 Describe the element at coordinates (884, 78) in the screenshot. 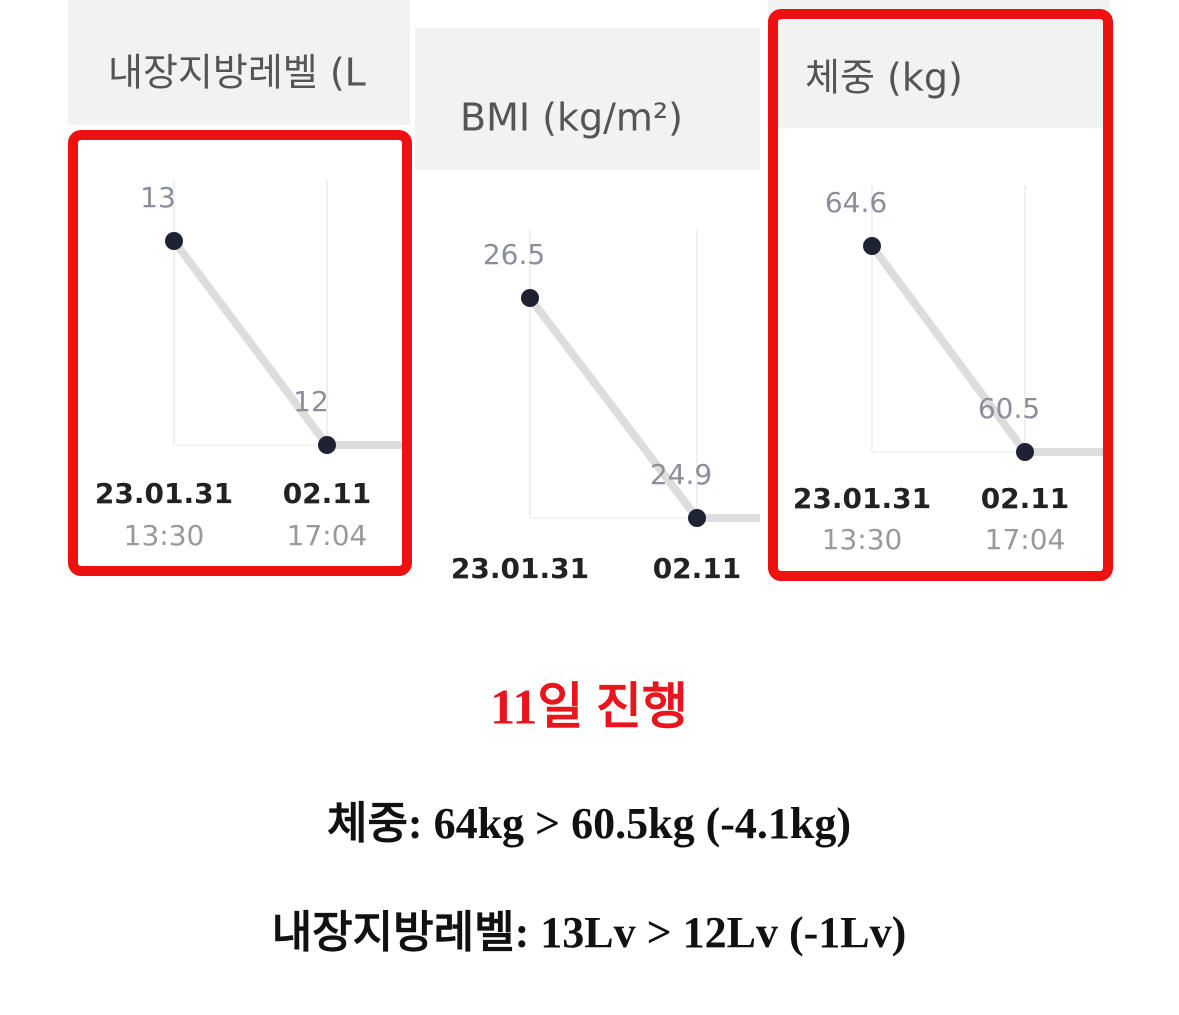

I see `chart-title: 체중 (kg)` at that location.